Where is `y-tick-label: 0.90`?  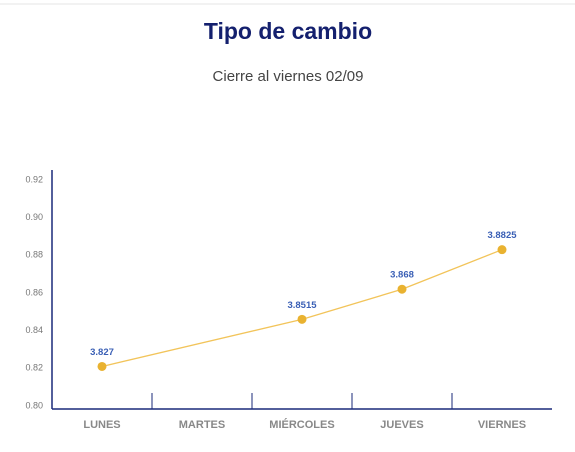 y-tick-label: 0.90 is located at coordinates (34, 217).